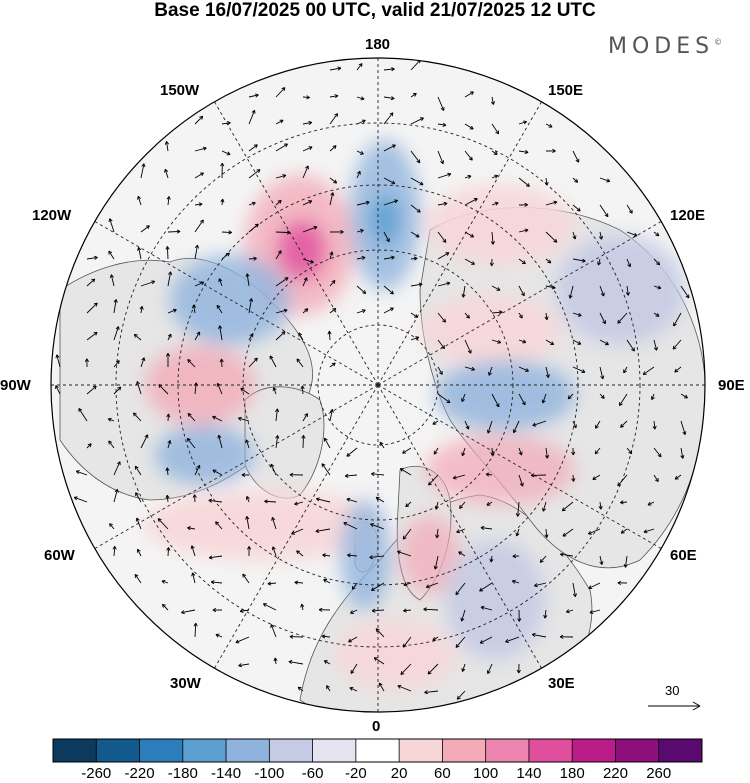 The image size is (750, 783). I want to click on anomaly-negative-kara, so click(505, 395).